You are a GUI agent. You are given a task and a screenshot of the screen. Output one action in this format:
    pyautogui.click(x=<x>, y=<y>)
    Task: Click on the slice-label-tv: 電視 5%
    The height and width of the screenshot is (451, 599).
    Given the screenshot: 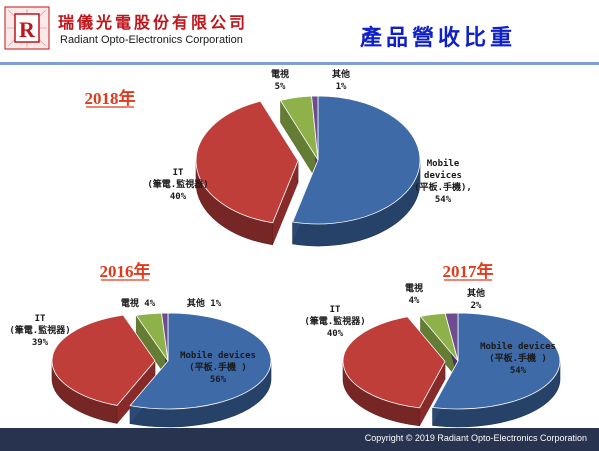 What is the action you would take?
    pyautogui.click(x=280, y=80)
    